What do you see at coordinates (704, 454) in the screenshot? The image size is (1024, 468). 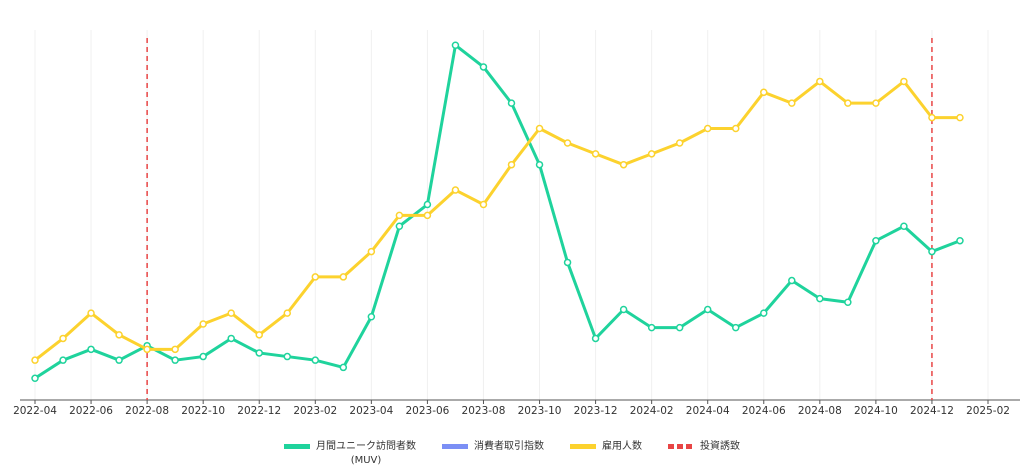 I see `legend-item: 投資誘致` at bounding box center [704, 454].